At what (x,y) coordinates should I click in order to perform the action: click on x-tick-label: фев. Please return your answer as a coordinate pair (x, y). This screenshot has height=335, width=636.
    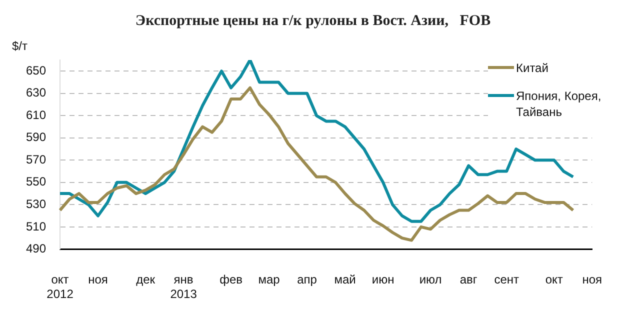
    Looking at the image, I should click on (231, 279).